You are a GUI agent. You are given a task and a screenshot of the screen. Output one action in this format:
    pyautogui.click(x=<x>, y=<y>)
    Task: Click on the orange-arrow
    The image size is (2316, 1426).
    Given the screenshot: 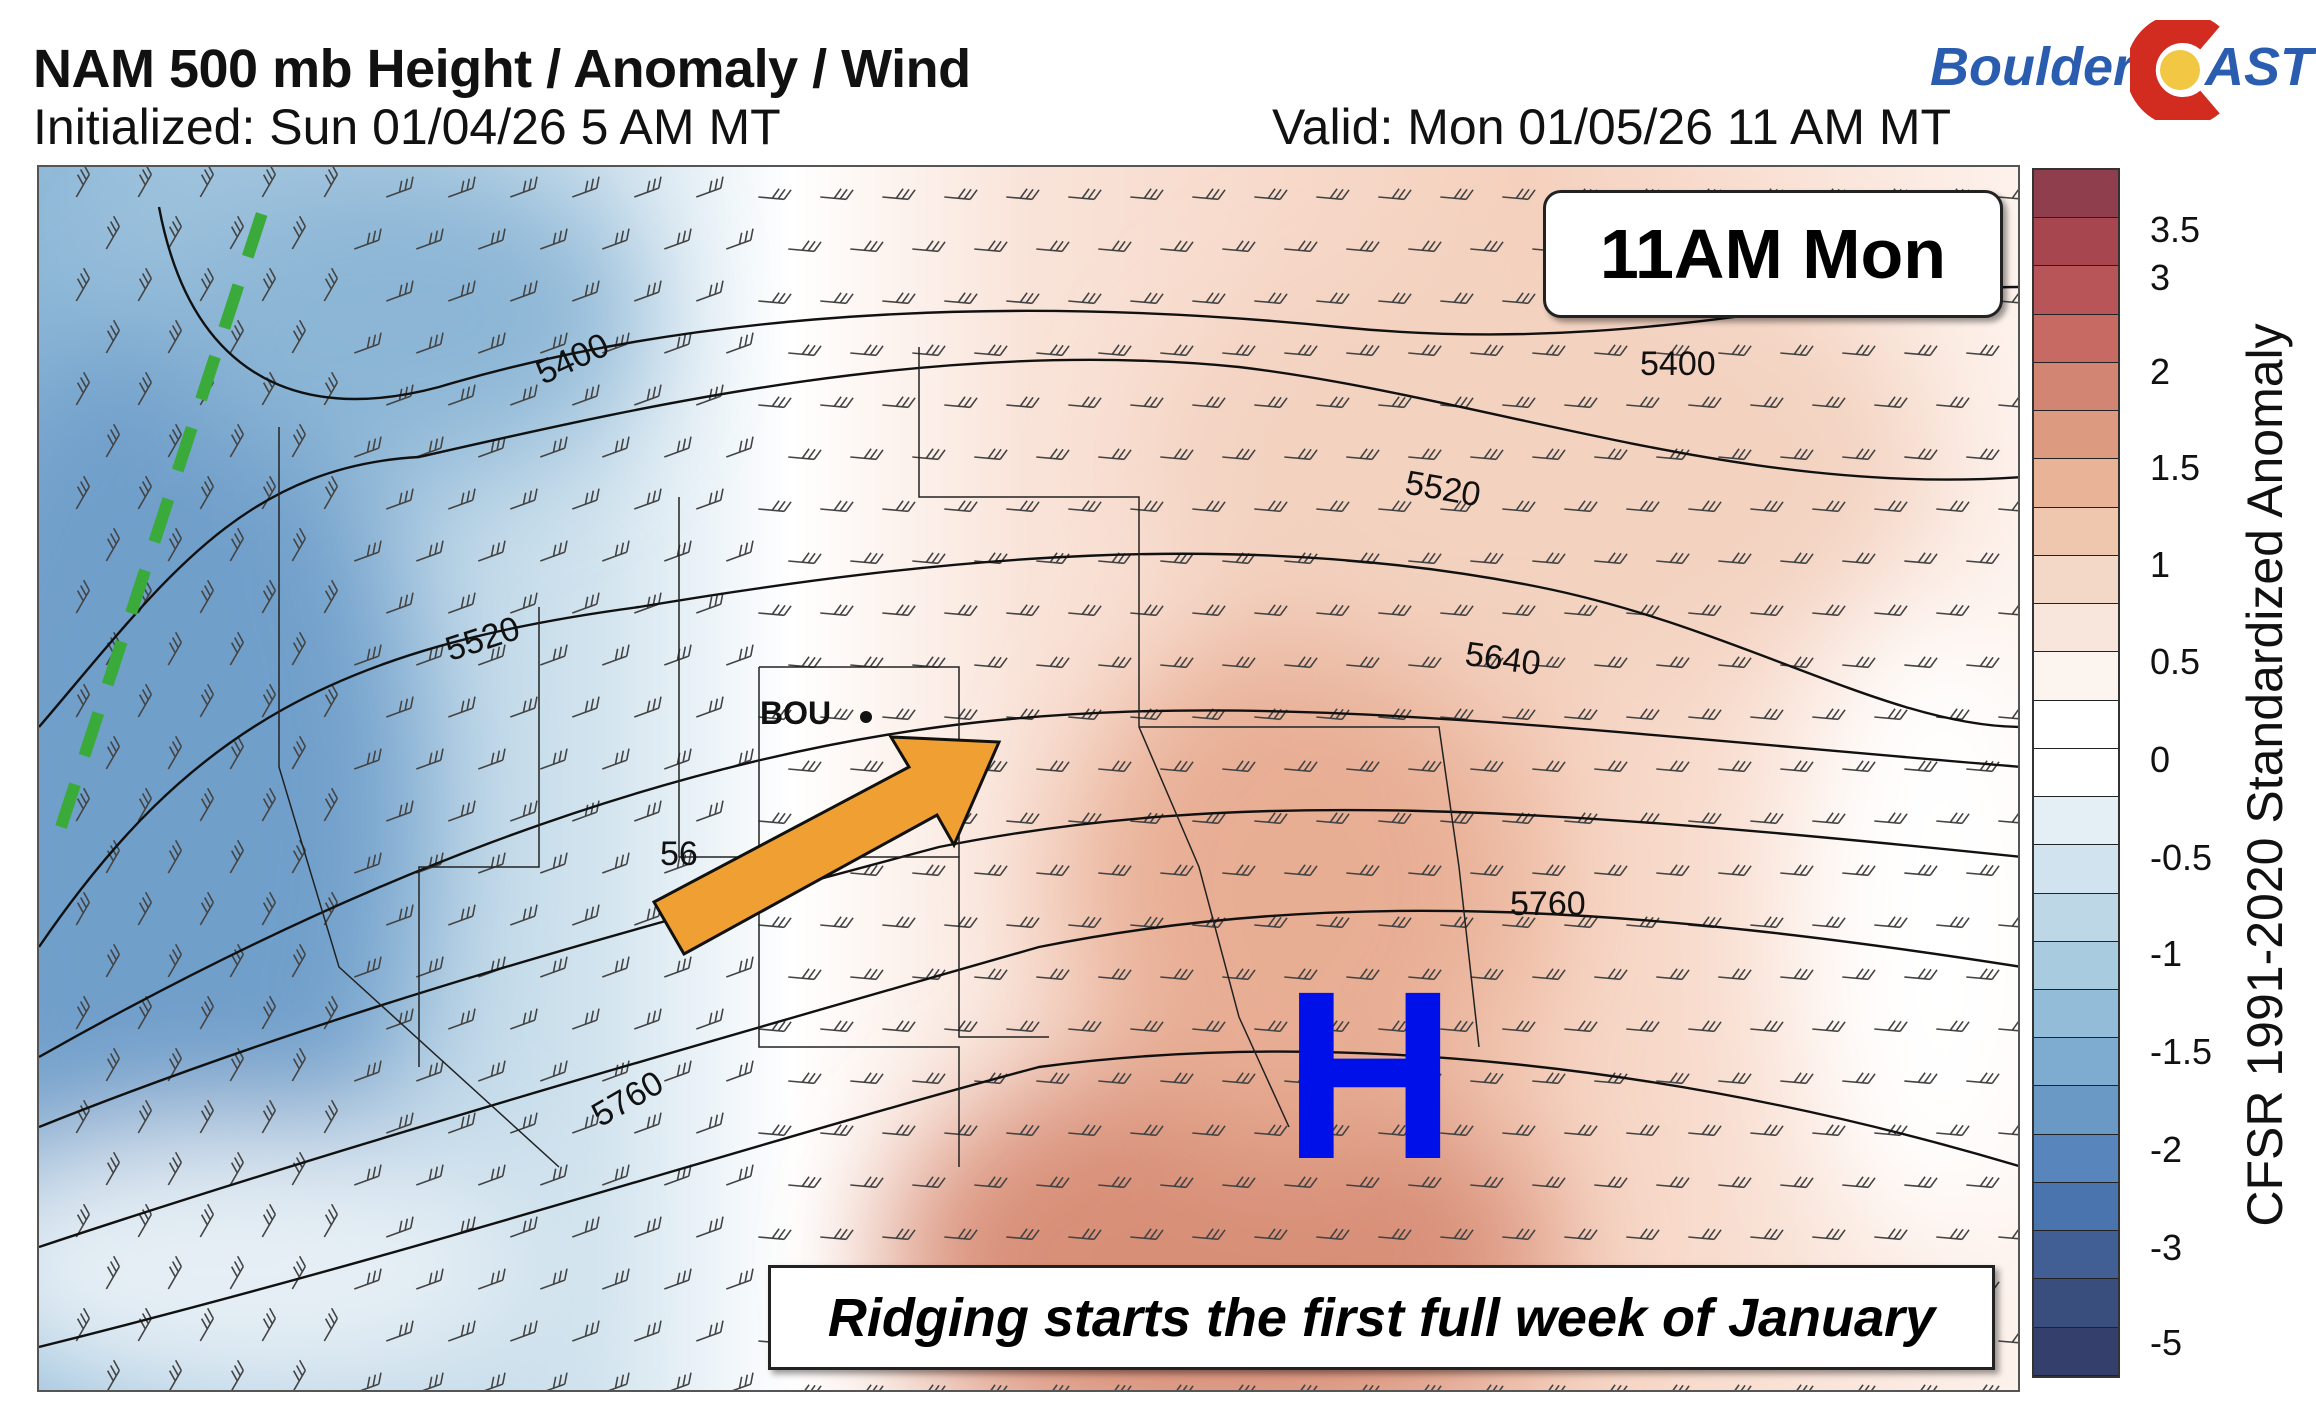 What is the action you would take?
    pyautogui.click(x=826, y=846)
    